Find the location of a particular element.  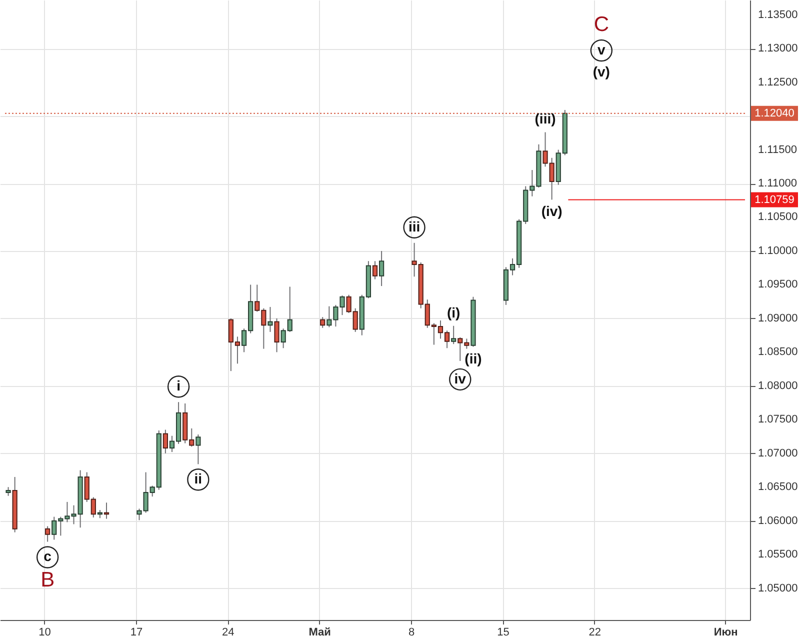

x-tick-label: 10 is located at coordinates (44, 631).